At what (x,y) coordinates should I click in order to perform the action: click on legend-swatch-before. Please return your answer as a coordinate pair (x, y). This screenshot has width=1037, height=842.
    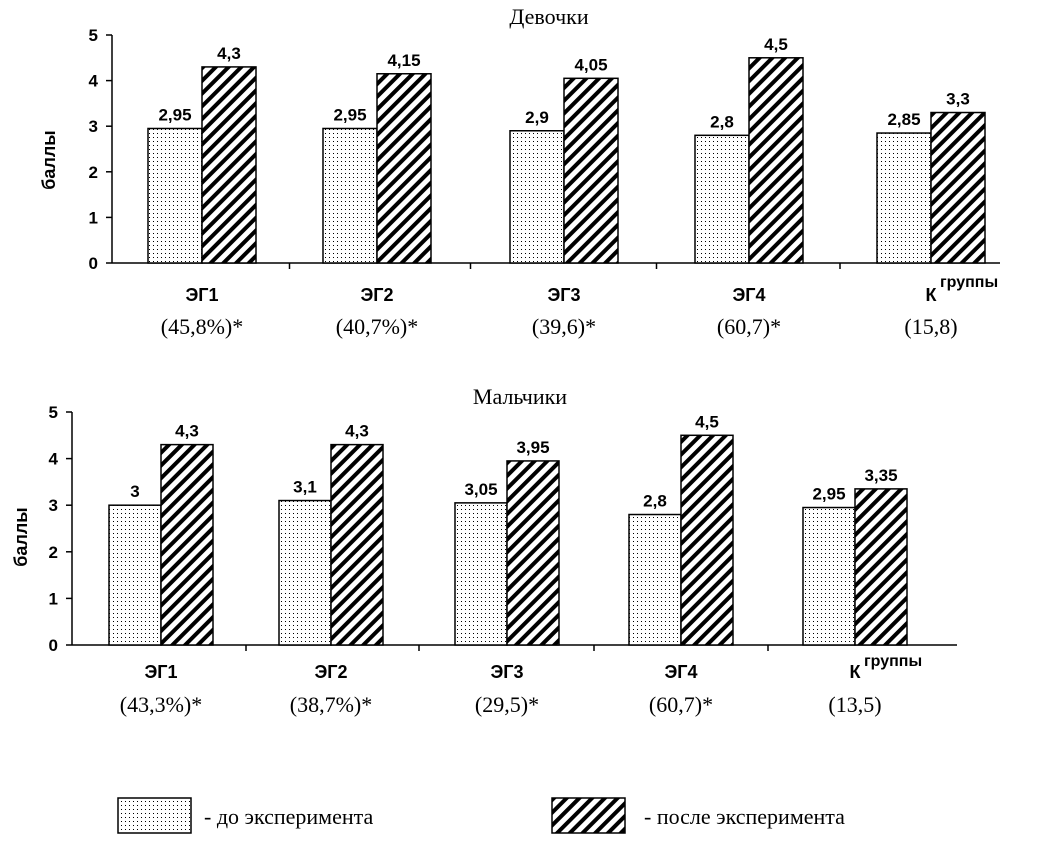
    Looking at the image, I should click on (154, 815).